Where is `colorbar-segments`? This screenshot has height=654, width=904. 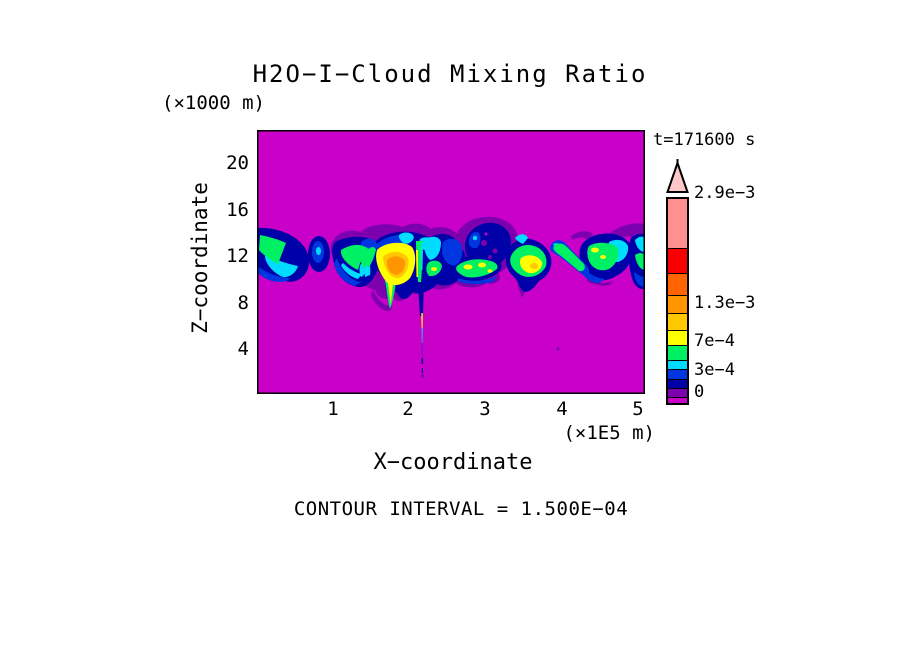 colorbar-segments is located at coordinates (677, 301).